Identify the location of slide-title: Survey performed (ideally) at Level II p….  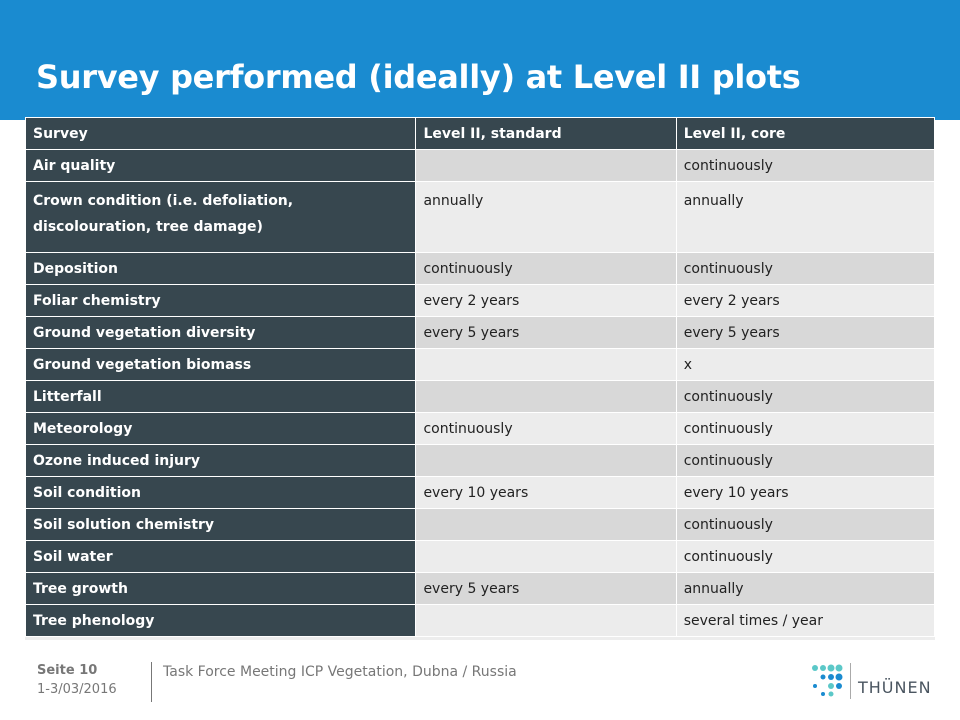
(418, 77).